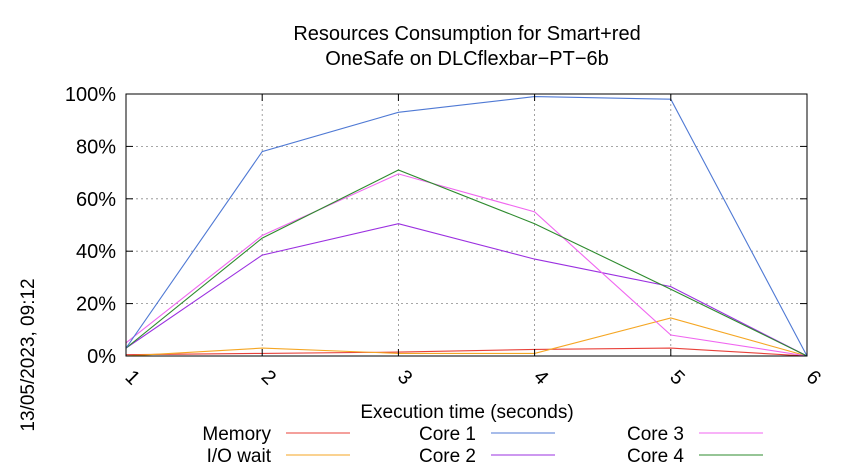 Image resolution: width=850 pixels, height=475 pixels. Describe the element at coordinates (101, 357) in the screenshot. I see `y-tick-label: 0%` at that location.